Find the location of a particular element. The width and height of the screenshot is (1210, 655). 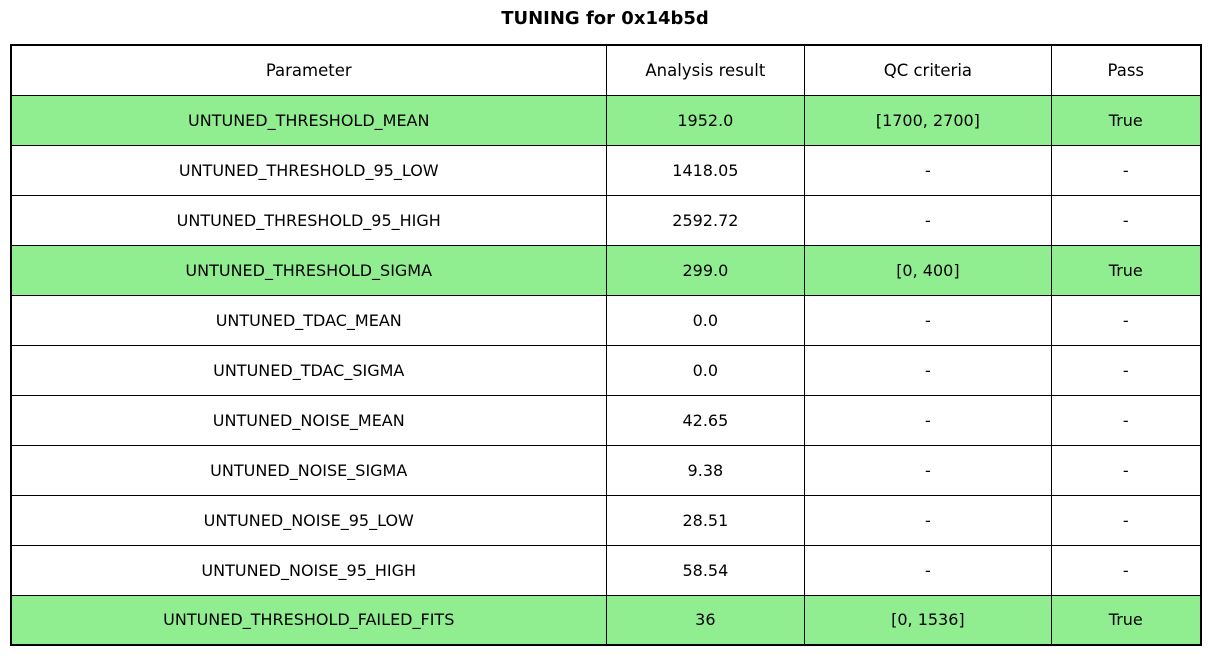

table-row: UNTUNED_NOISE_MEAN 42.65- - is located at coordinates (606, 420).